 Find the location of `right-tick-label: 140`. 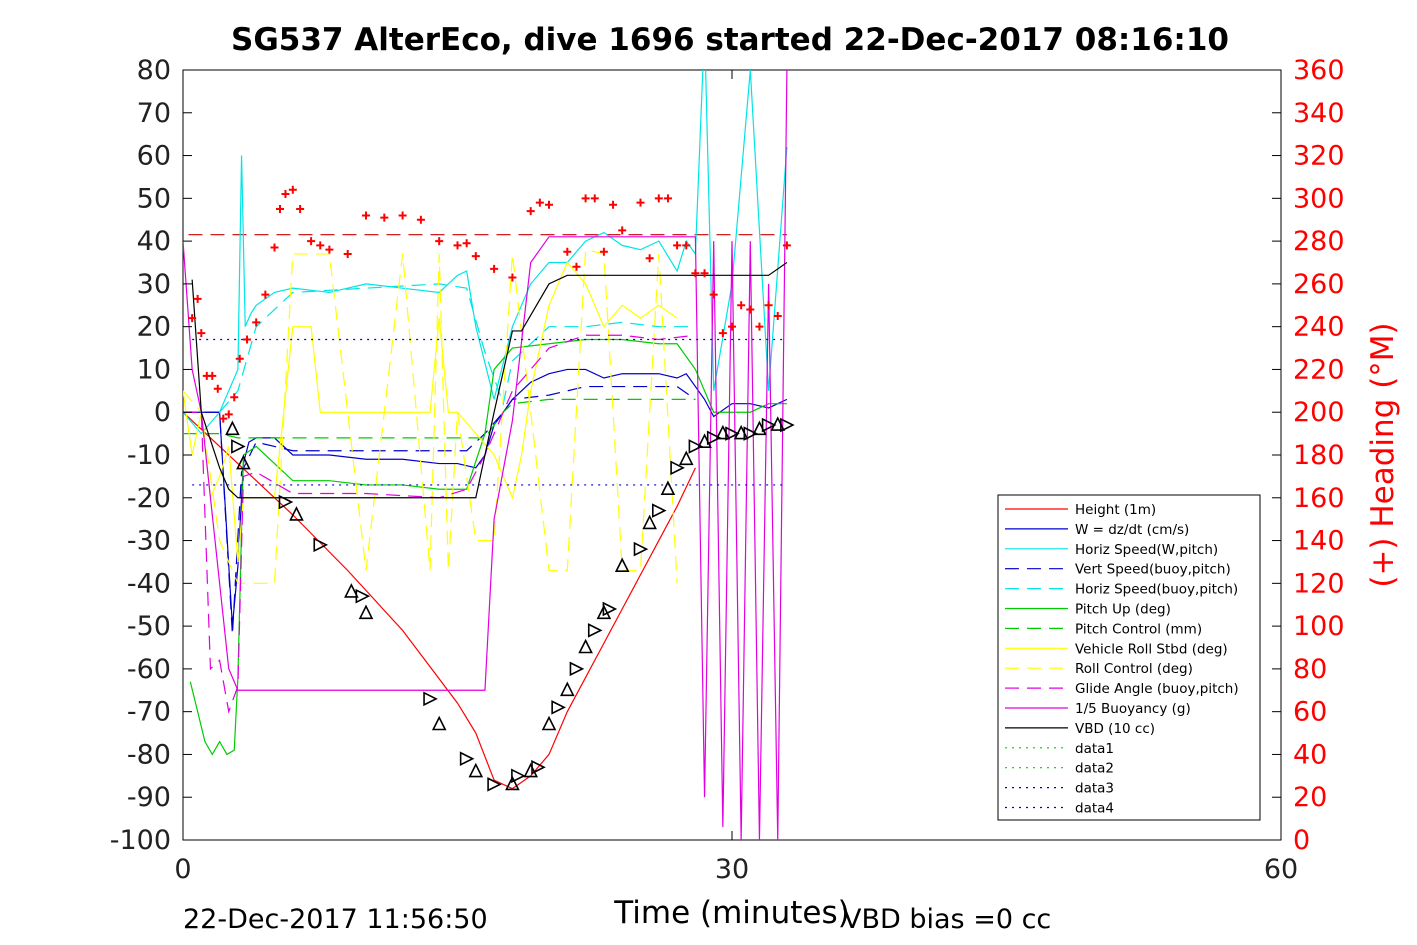

right-tick-label: 140 is located at coordinates (1319, 541).